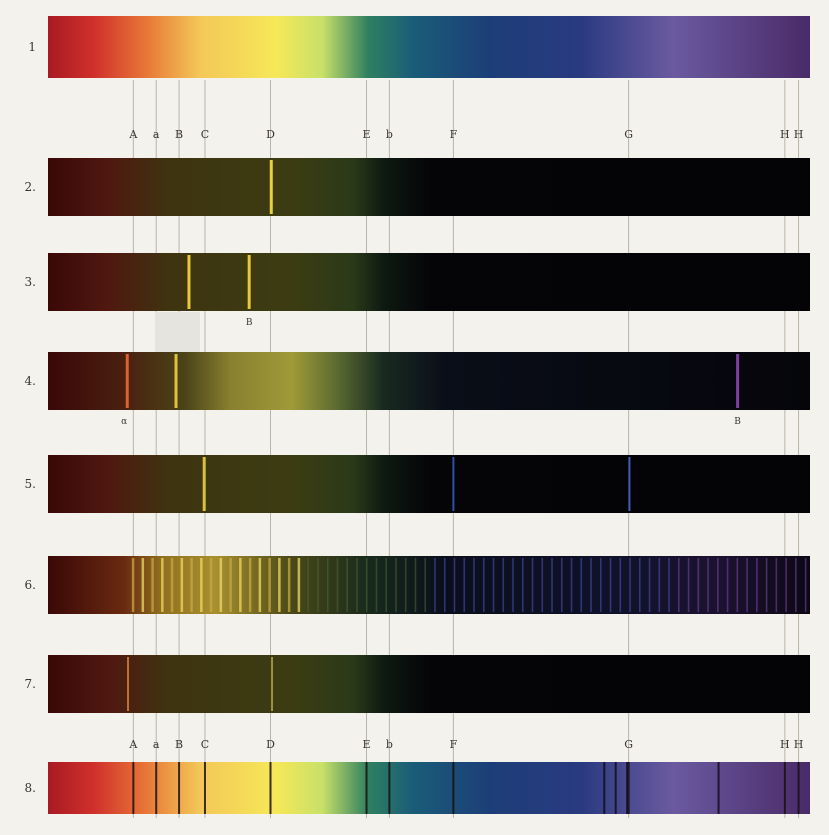 This screenshot has width=829, height=835. Describe the element at coordinates (30, 585) in the screenshot. I see `row-number-6: 6.` at that location.